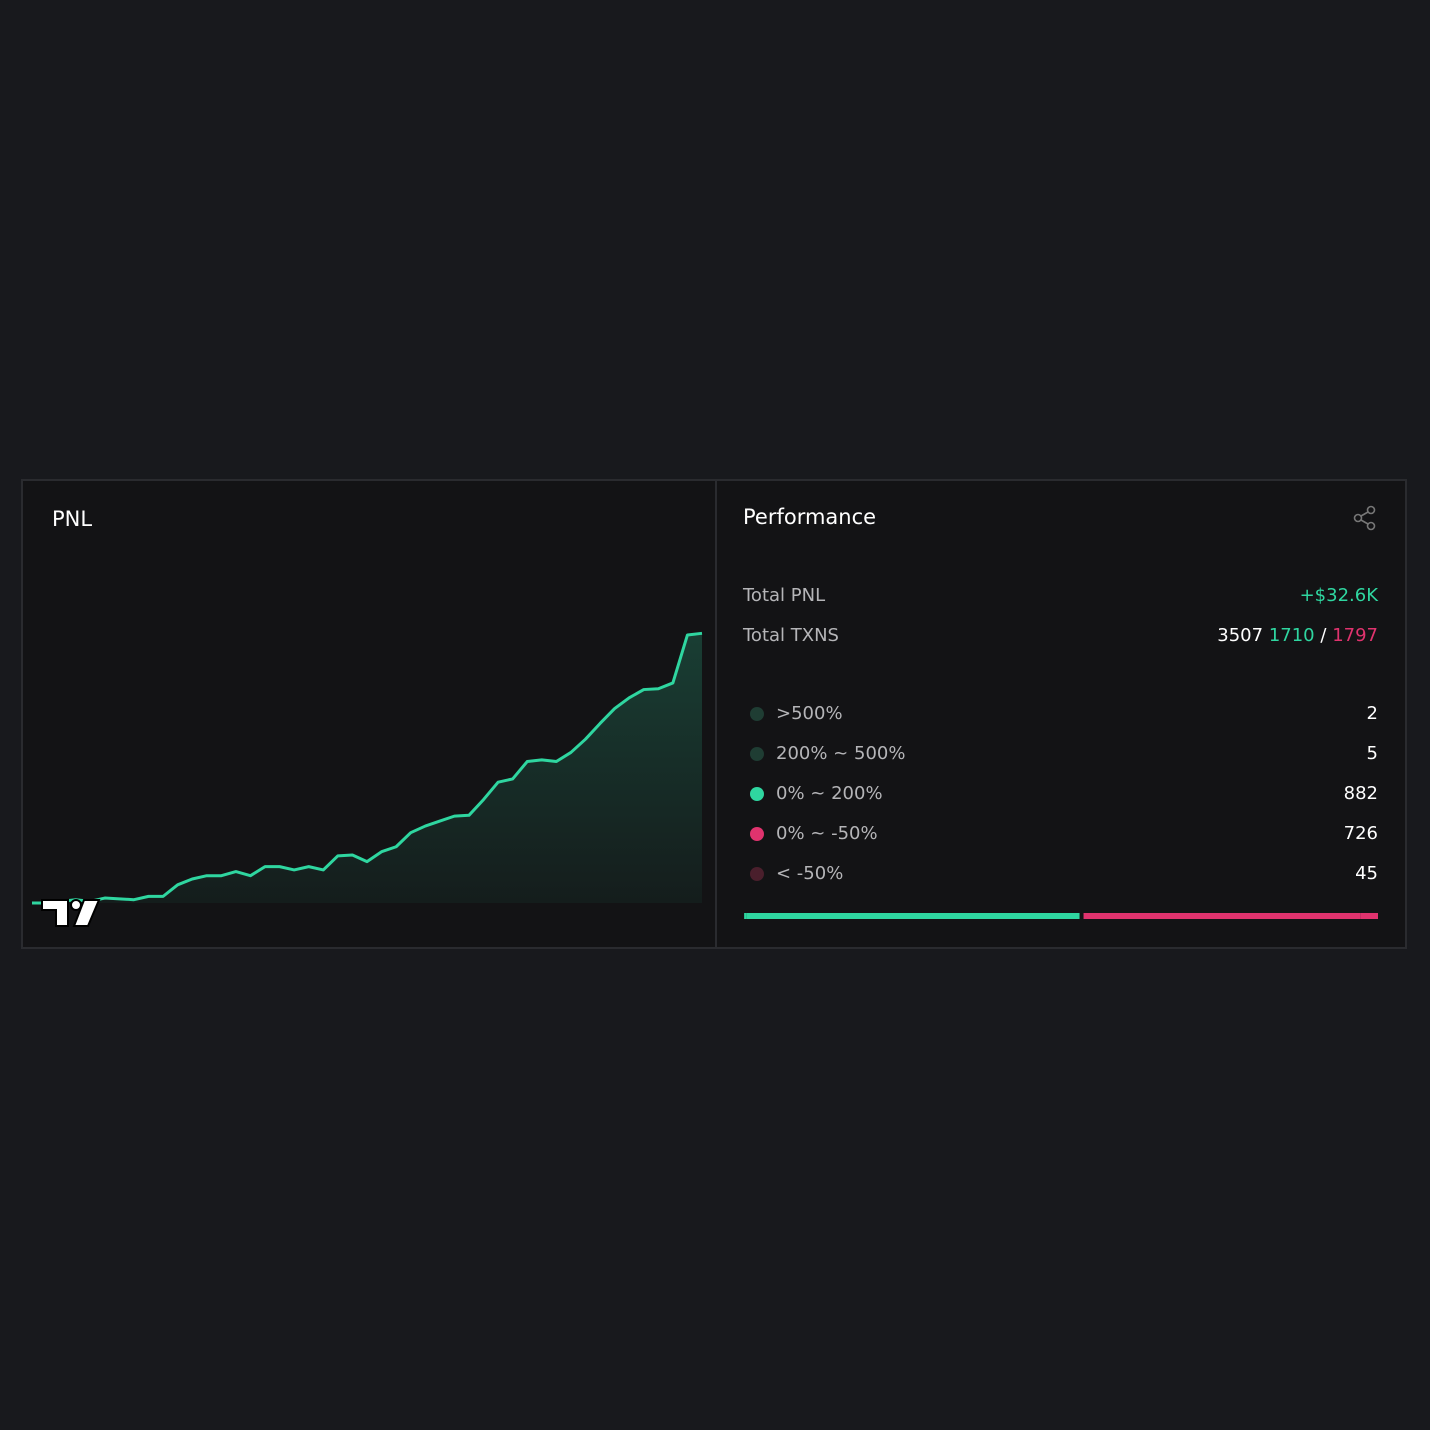 This screenshot has width=1430, height=1430. Describe the element at coordinates (1372, 713) in the screenshot. I see `bucket-count: 2` at that location.